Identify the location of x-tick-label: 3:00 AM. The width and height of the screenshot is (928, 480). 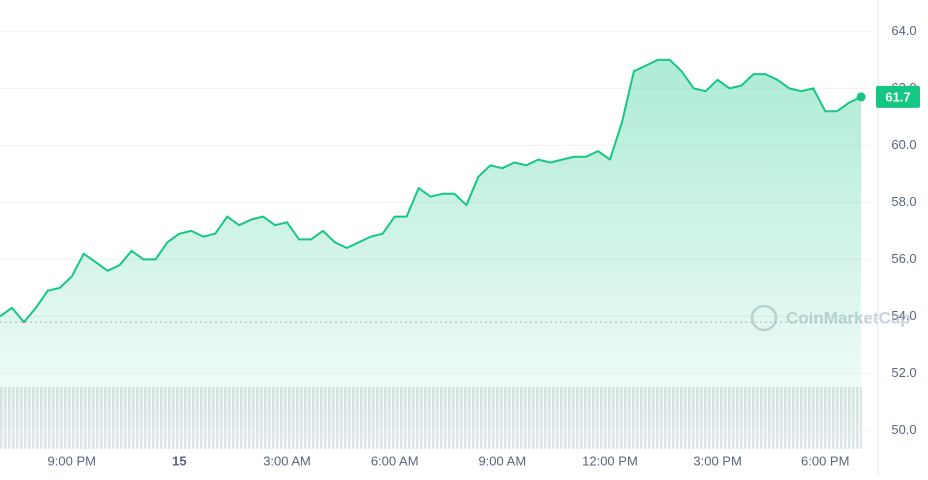
(287, 460).